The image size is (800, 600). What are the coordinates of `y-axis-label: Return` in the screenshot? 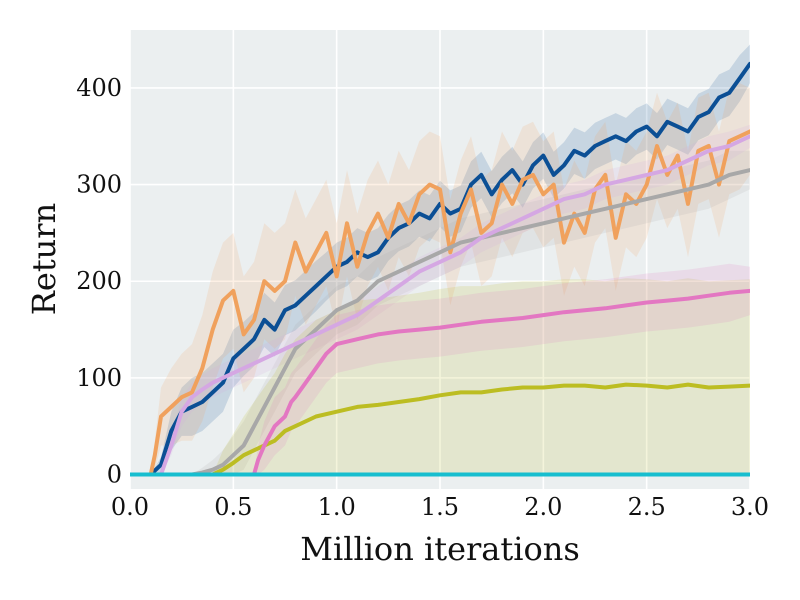 It's located at (44, 259).